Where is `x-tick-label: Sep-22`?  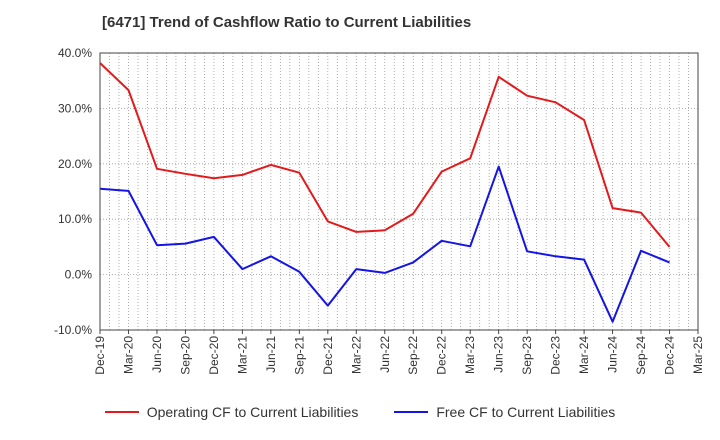 x-tick-label: Sep-22 is located at coordinates (413, 355).